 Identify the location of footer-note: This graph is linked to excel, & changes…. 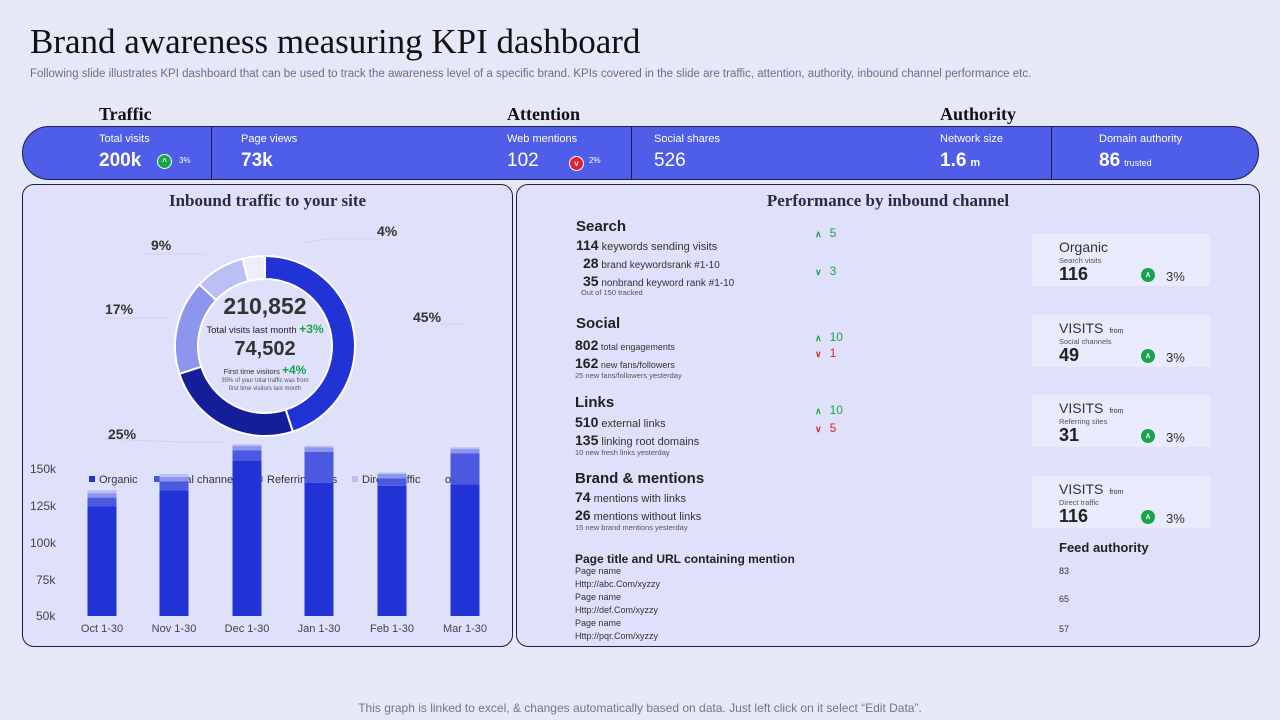
(640, 708).